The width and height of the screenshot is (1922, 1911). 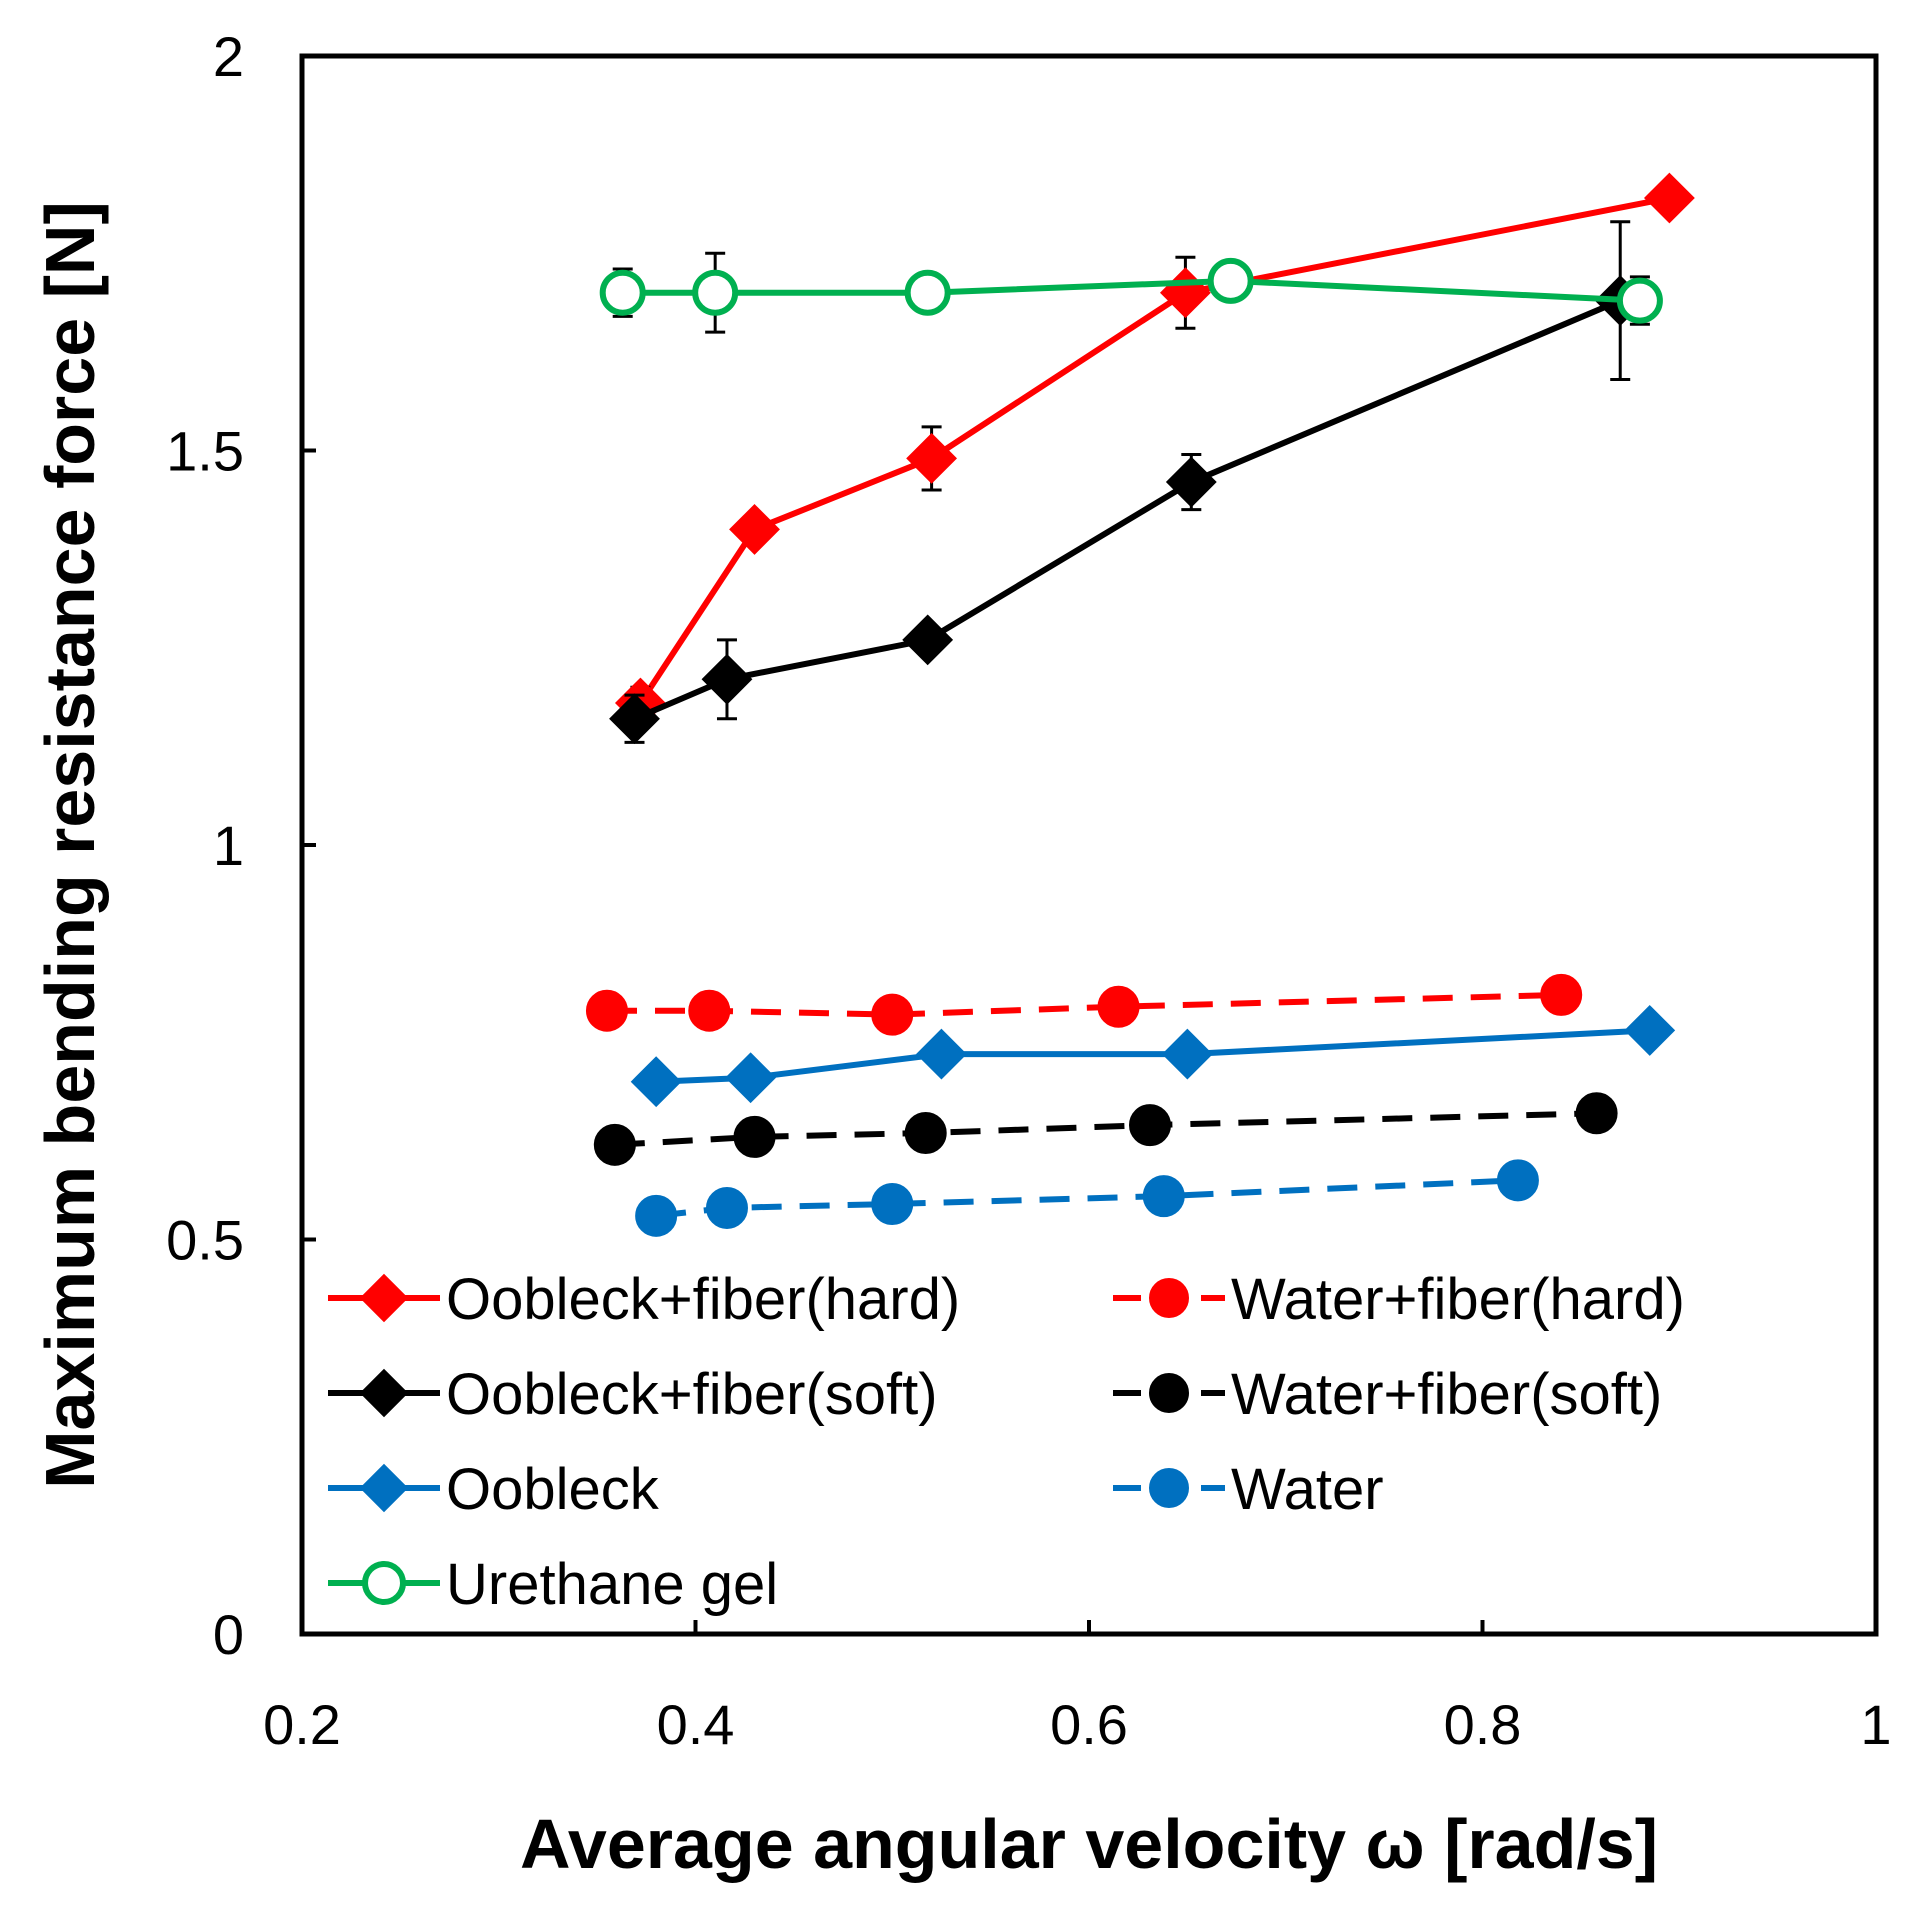 I want to click on y-axis: 0 0.5 1 1.5 2, so click(x=241, y=845).